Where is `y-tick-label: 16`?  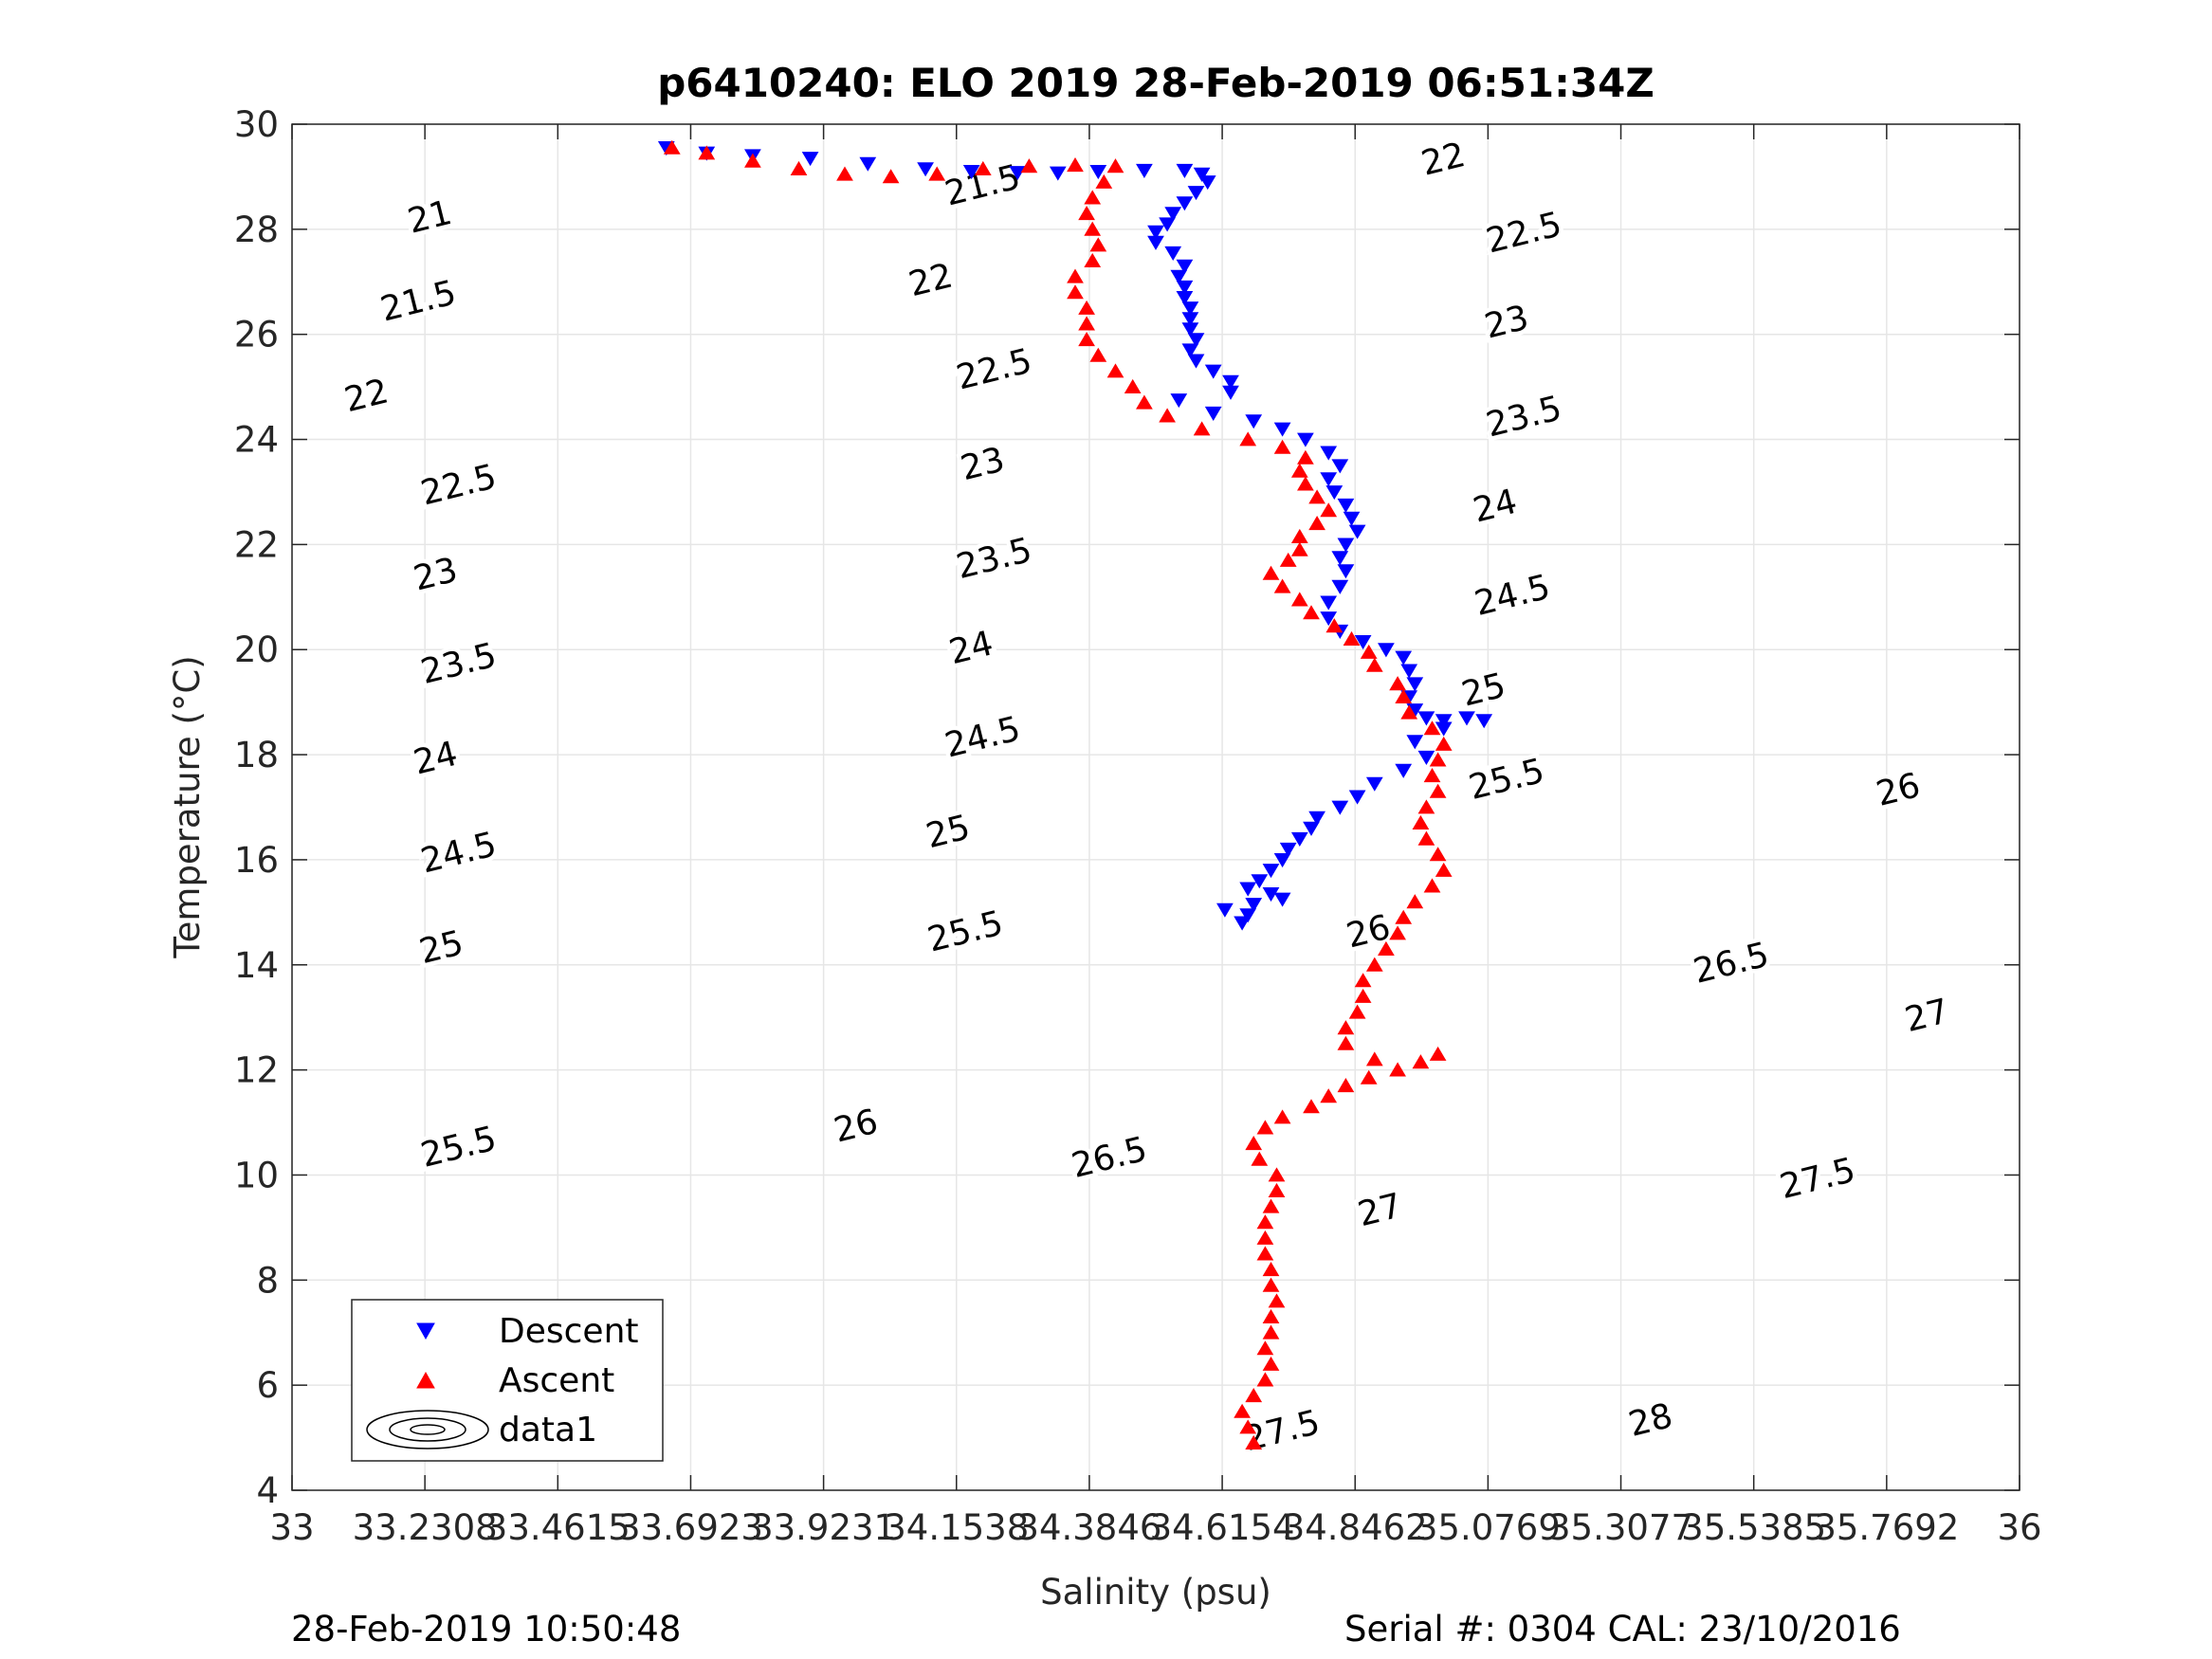 y-tick-label: 16 is located at coordinates (256, 860).